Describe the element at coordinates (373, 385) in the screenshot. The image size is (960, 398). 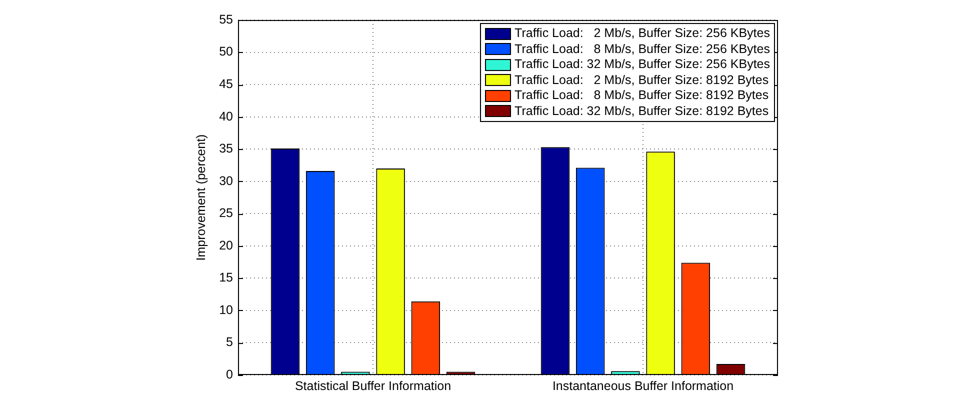
I see `x-tick-label: Statistical Buffer Information` at that location.